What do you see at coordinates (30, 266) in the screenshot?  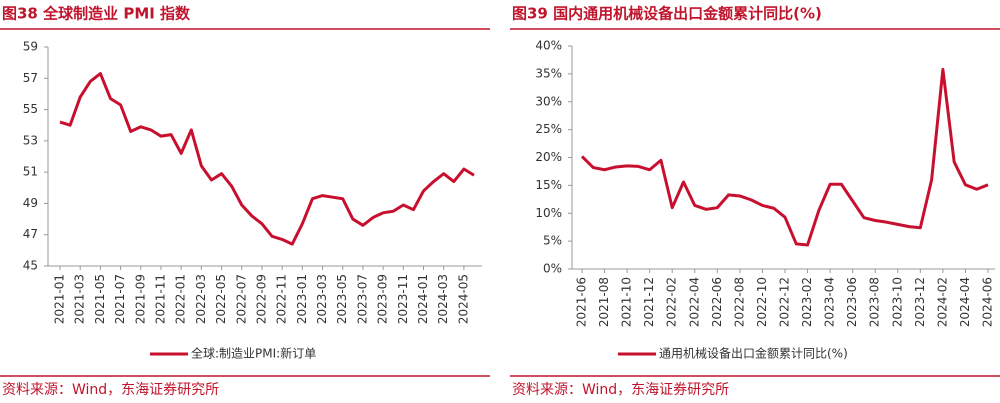 I see `y-tick-label: 45` at bounding box center [30, 266].